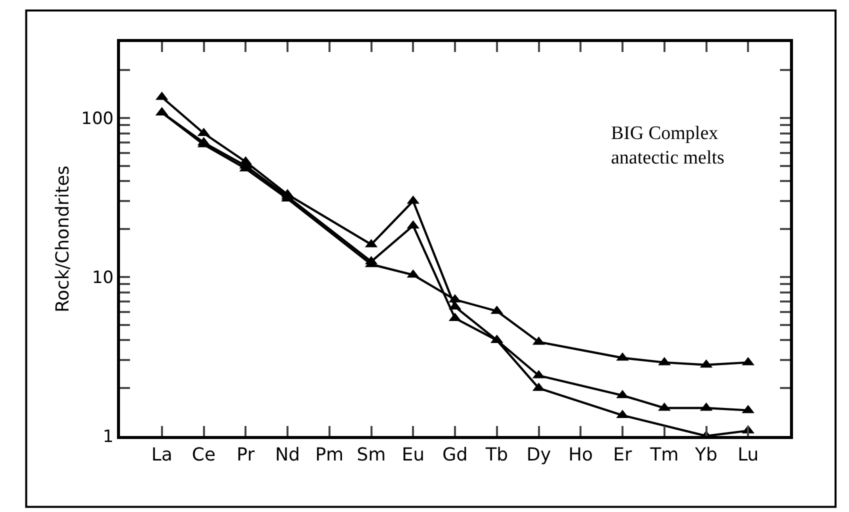 The image size is (849, 512). I want to click on x-tick-label: Pm, so click(329, 455).